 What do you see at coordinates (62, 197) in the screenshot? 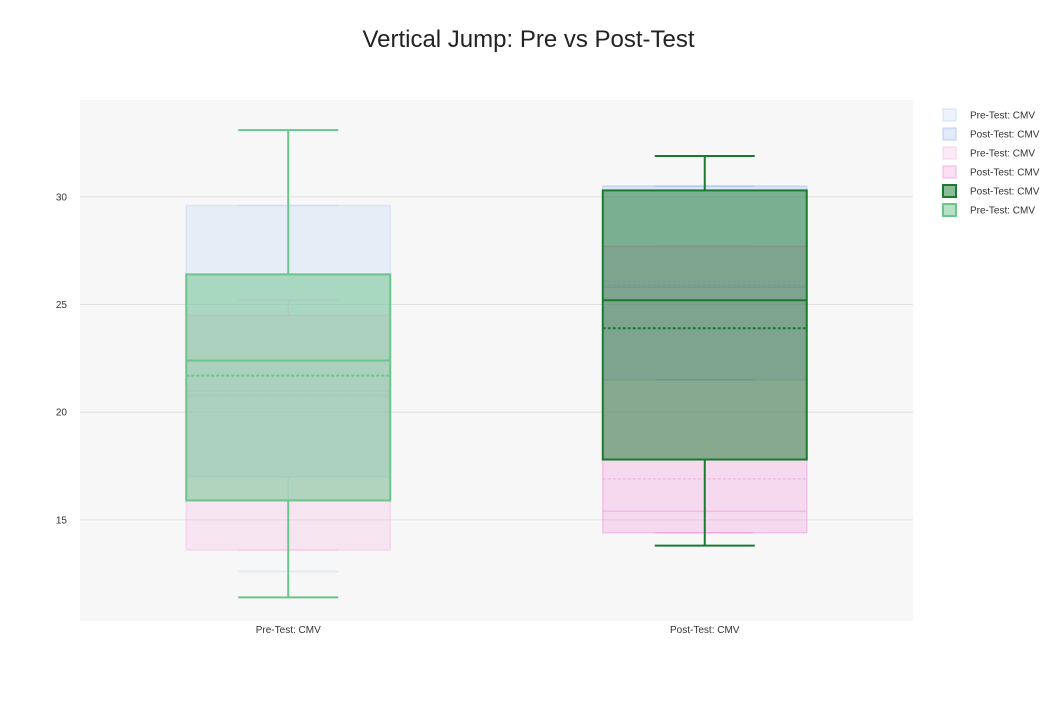
I see `y-tick-label: 30` at bounding box center [62, 197].